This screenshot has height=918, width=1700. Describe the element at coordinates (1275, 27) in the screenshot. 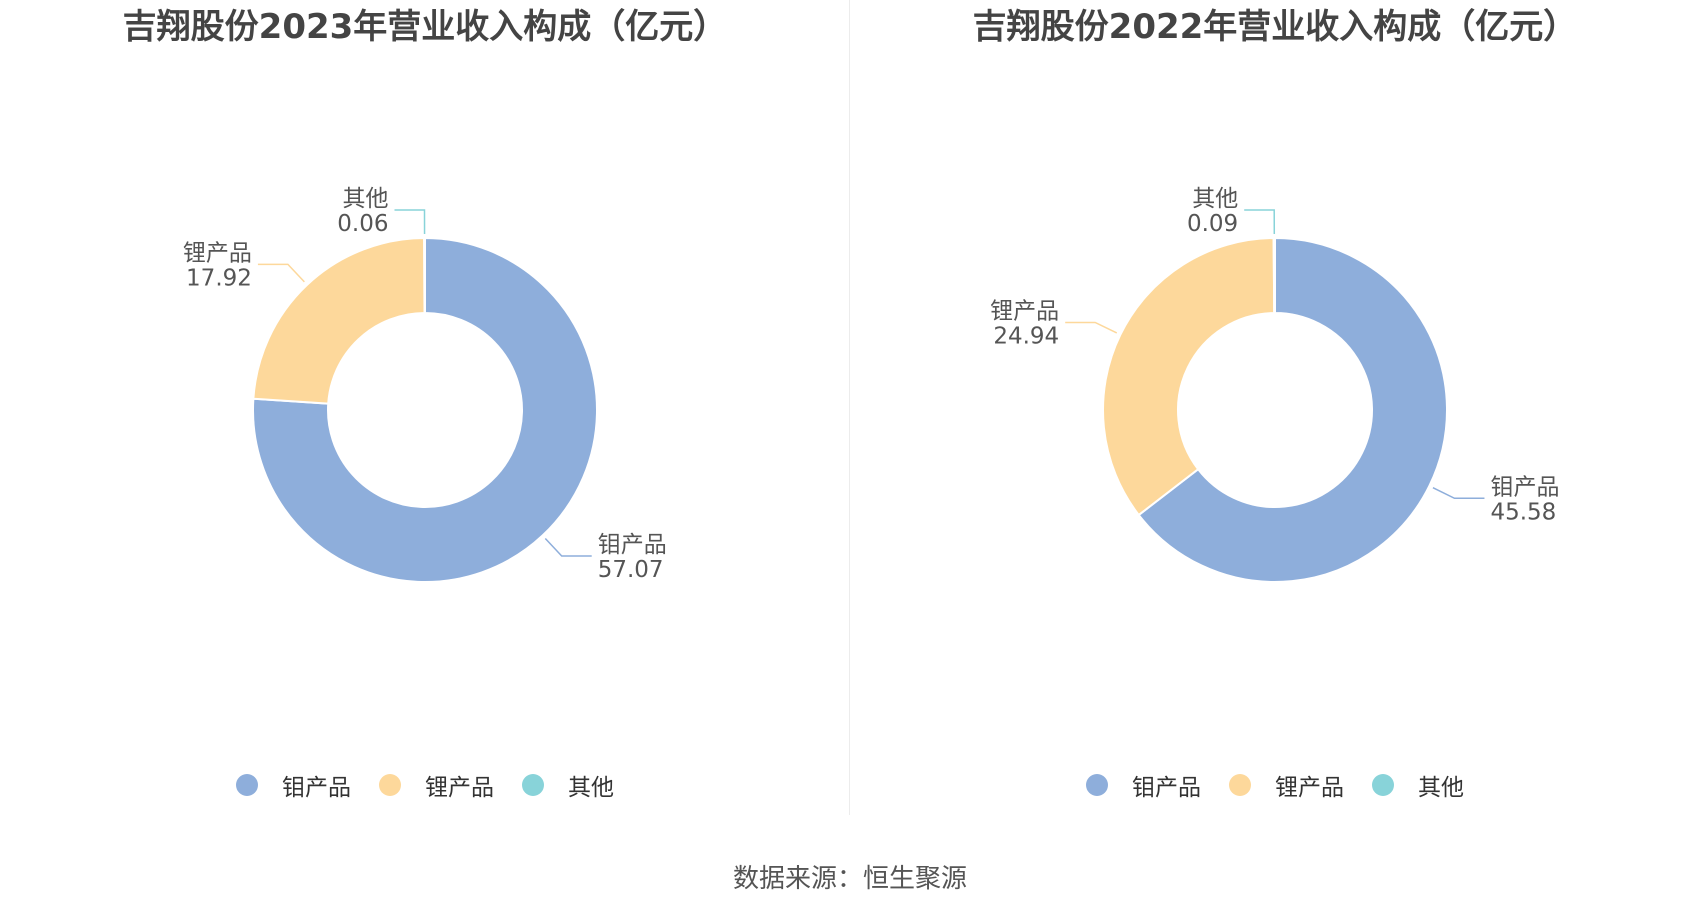

I see `chart-title-2022: 吉翔股份2022年营业收入构成（亿元）` at that location.